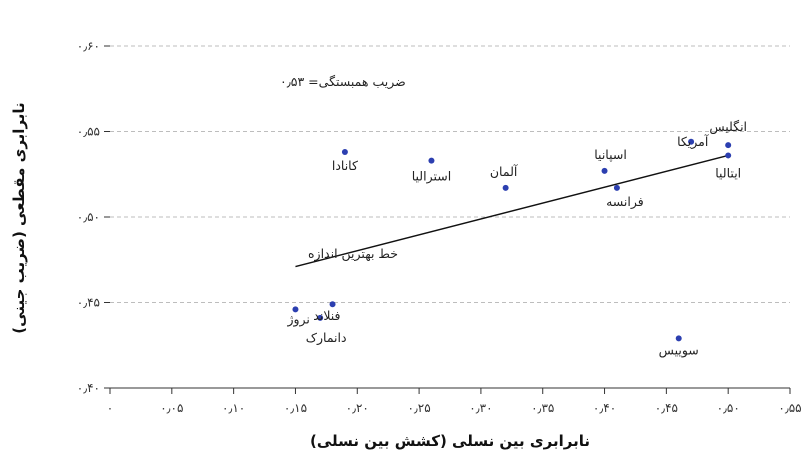 This screenshot has height=460, width=810. Describe the element at coordinates (88, 46) in the screenshot. I see `y-tick-label: ۰٫۶۰` at that location.